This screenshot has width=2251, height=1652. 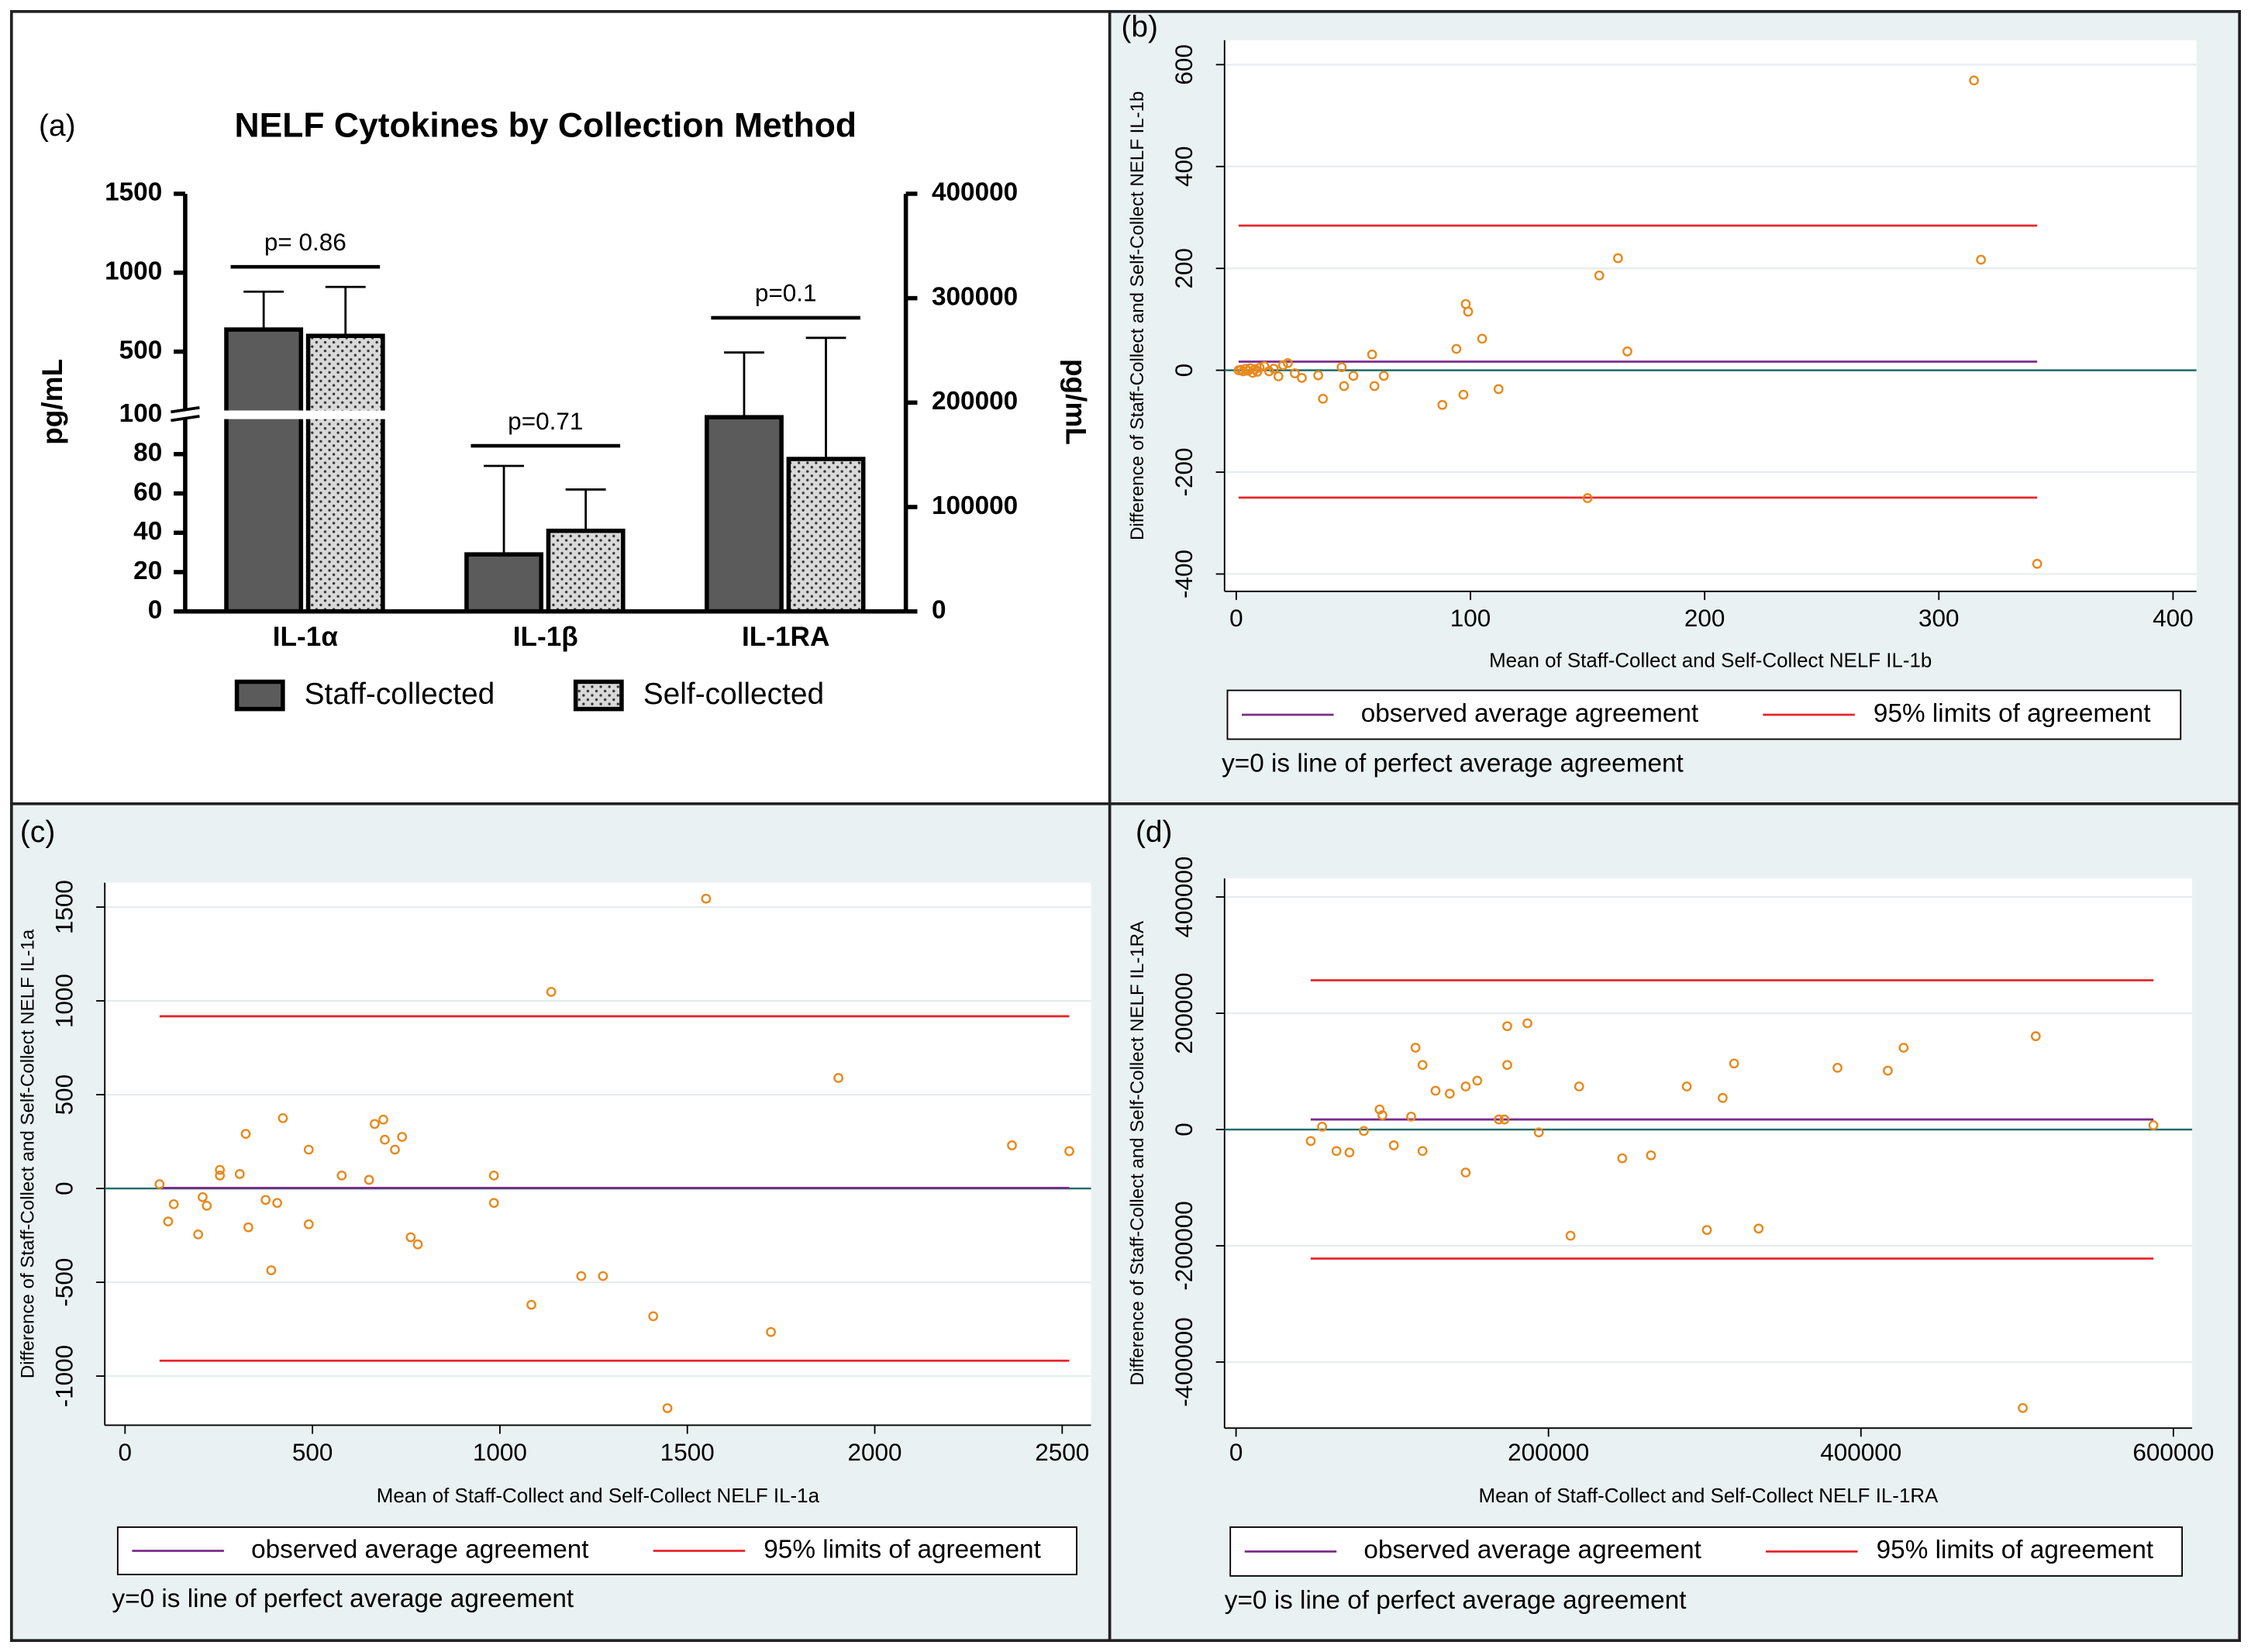 What do you see at coordinates (1184, 167) in the screenshot?
I see `y-tick-label: 400` at bounding box center [1184, 167].